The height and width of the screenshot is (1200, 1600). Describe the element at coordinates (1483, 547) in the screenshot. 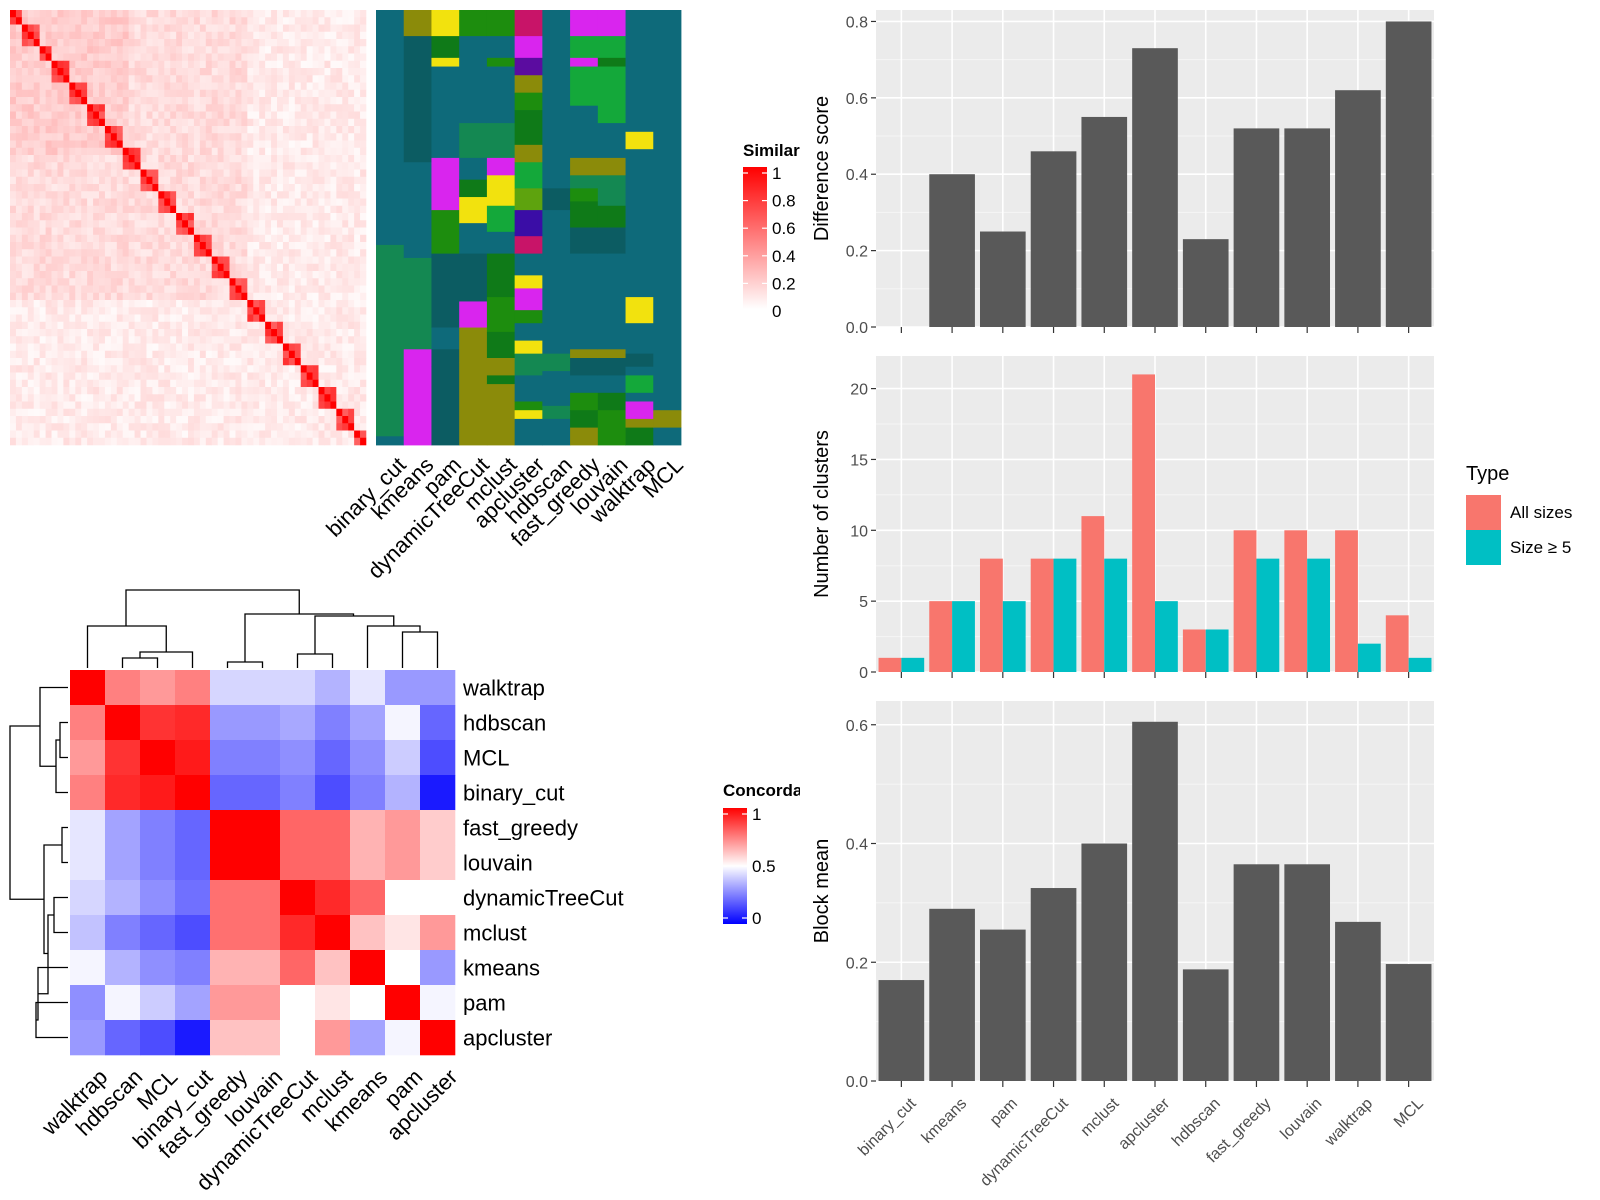

I see `legend-key-size-ge5` at that location.